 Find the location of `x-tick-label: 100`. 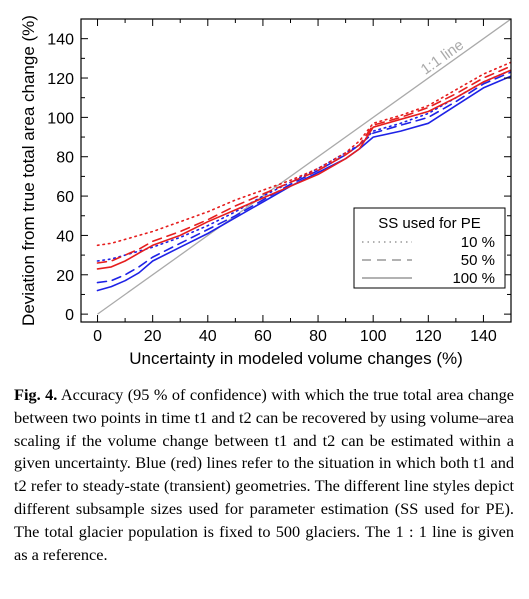

x-tick-label: 100 is located at coordinates (373, 336).